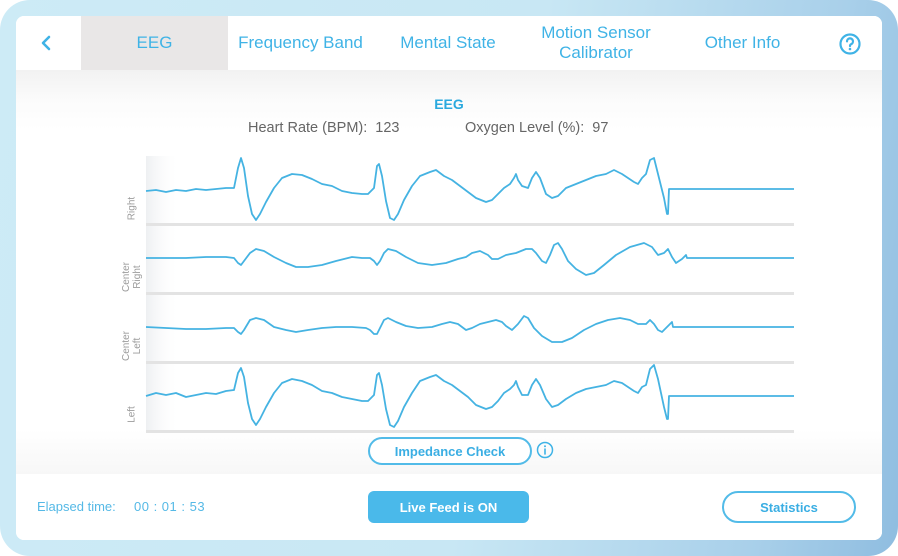  Describe the element at coordinates (132, 414) in the screenshot. I see `channel-label-left: Left` at that location.